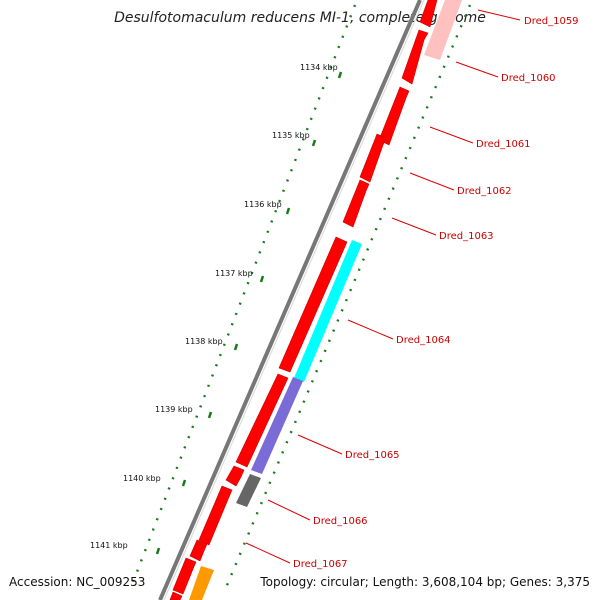 The image size is (600, 600). Describe the element at coordinates (484, 191) in the screenshot. I see `gene-label-dred-1062: Dred_1062` at that location.